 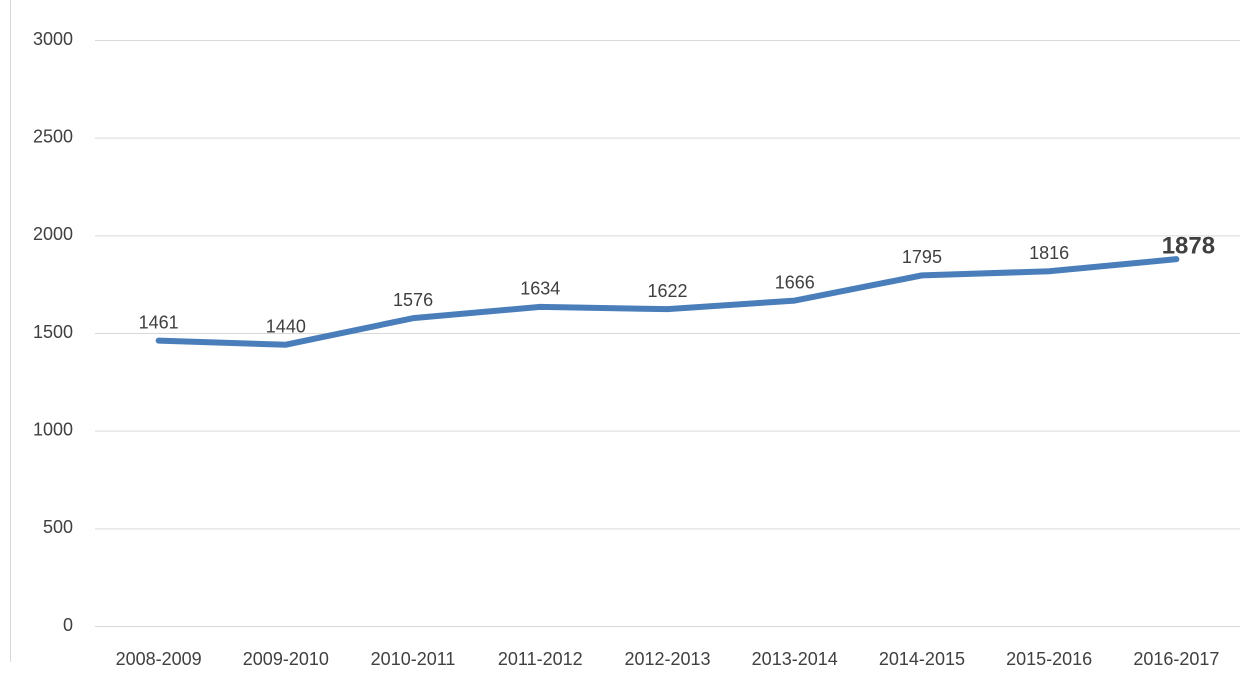 I want to click on data-label: 1816, so click(x=1049, y=253).